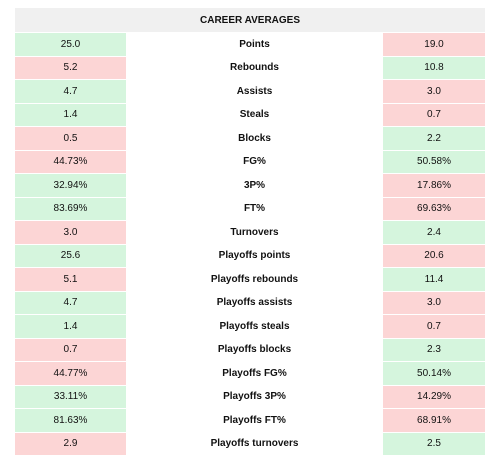 This screenshot has width=500, height=455. What do you see at coordinates (434, 233) in the screenshot?
I see `right-value: 2.4` at bounding box center [434, 233].